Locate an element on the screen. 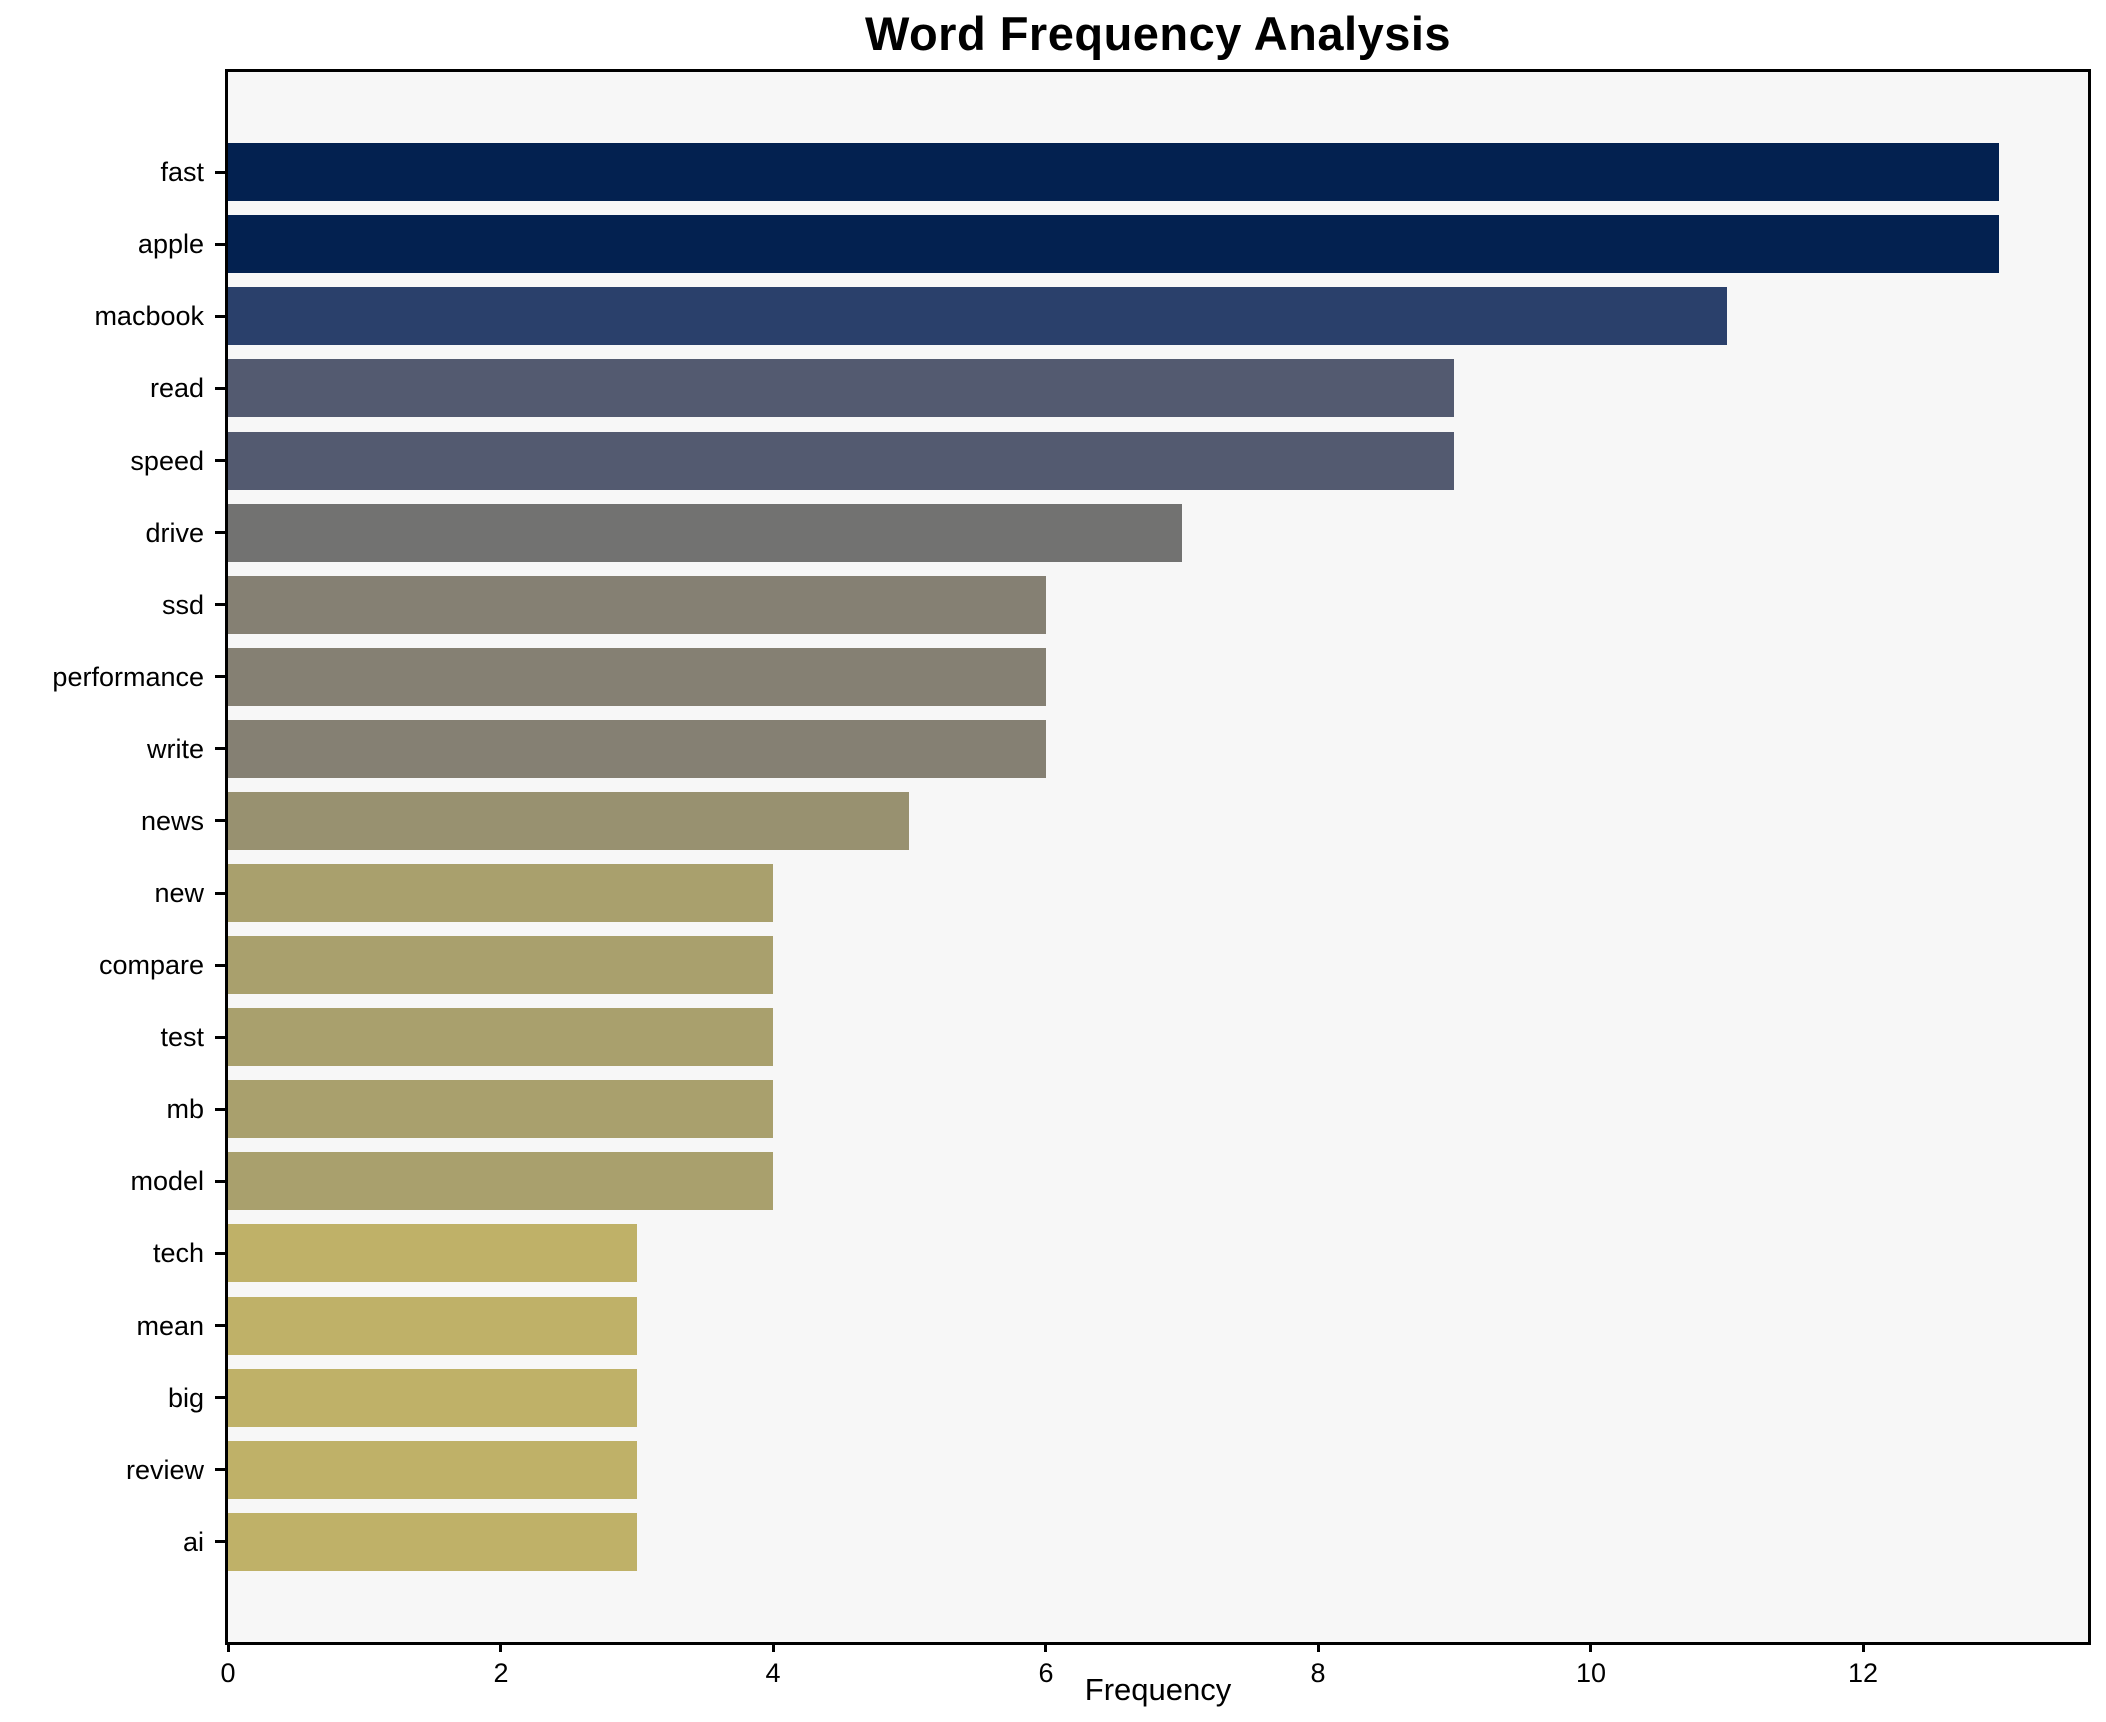  x-axis-title: Frequency is located at coordinates (1158, 1689).